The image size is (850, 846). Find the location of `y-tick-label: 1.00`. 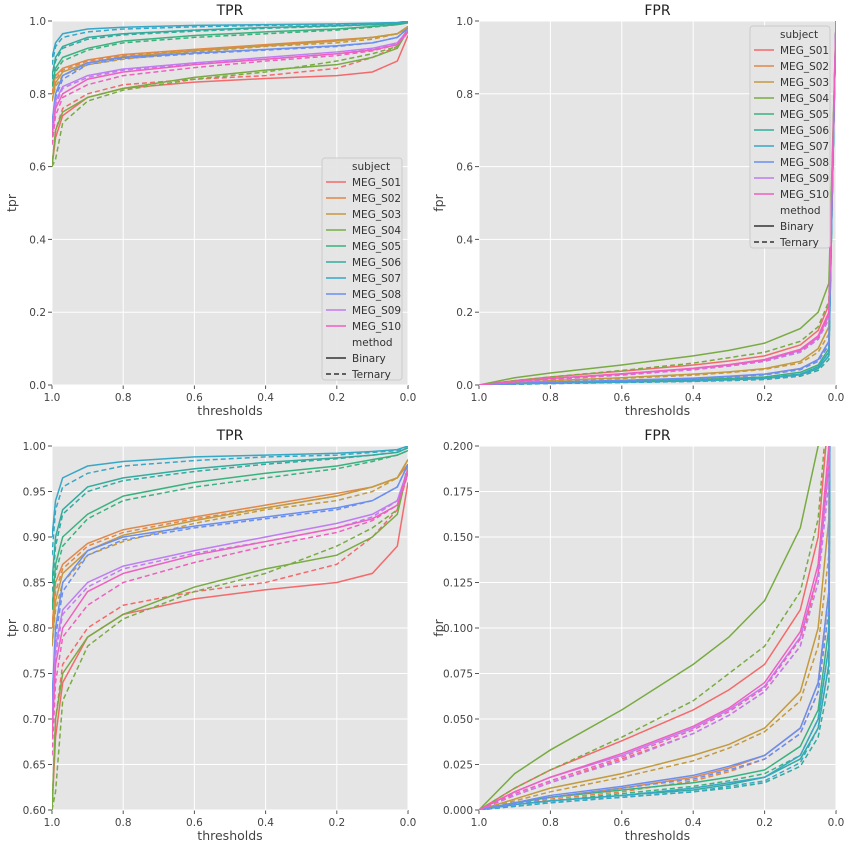

y-tick-label: 1.00 is located at coordinates (34, 447).